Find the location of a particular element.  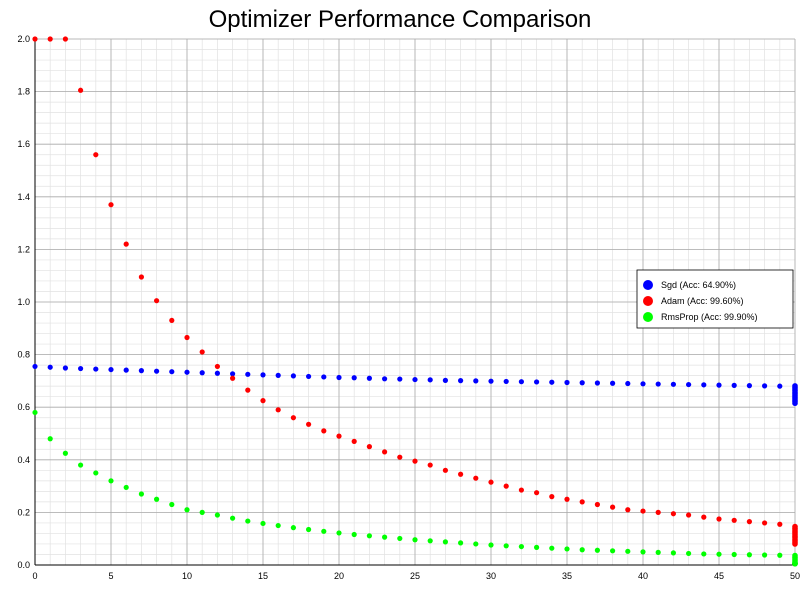

legend-entry: Adam (Acc: 99.60%) is located at coordinates (702, 301).